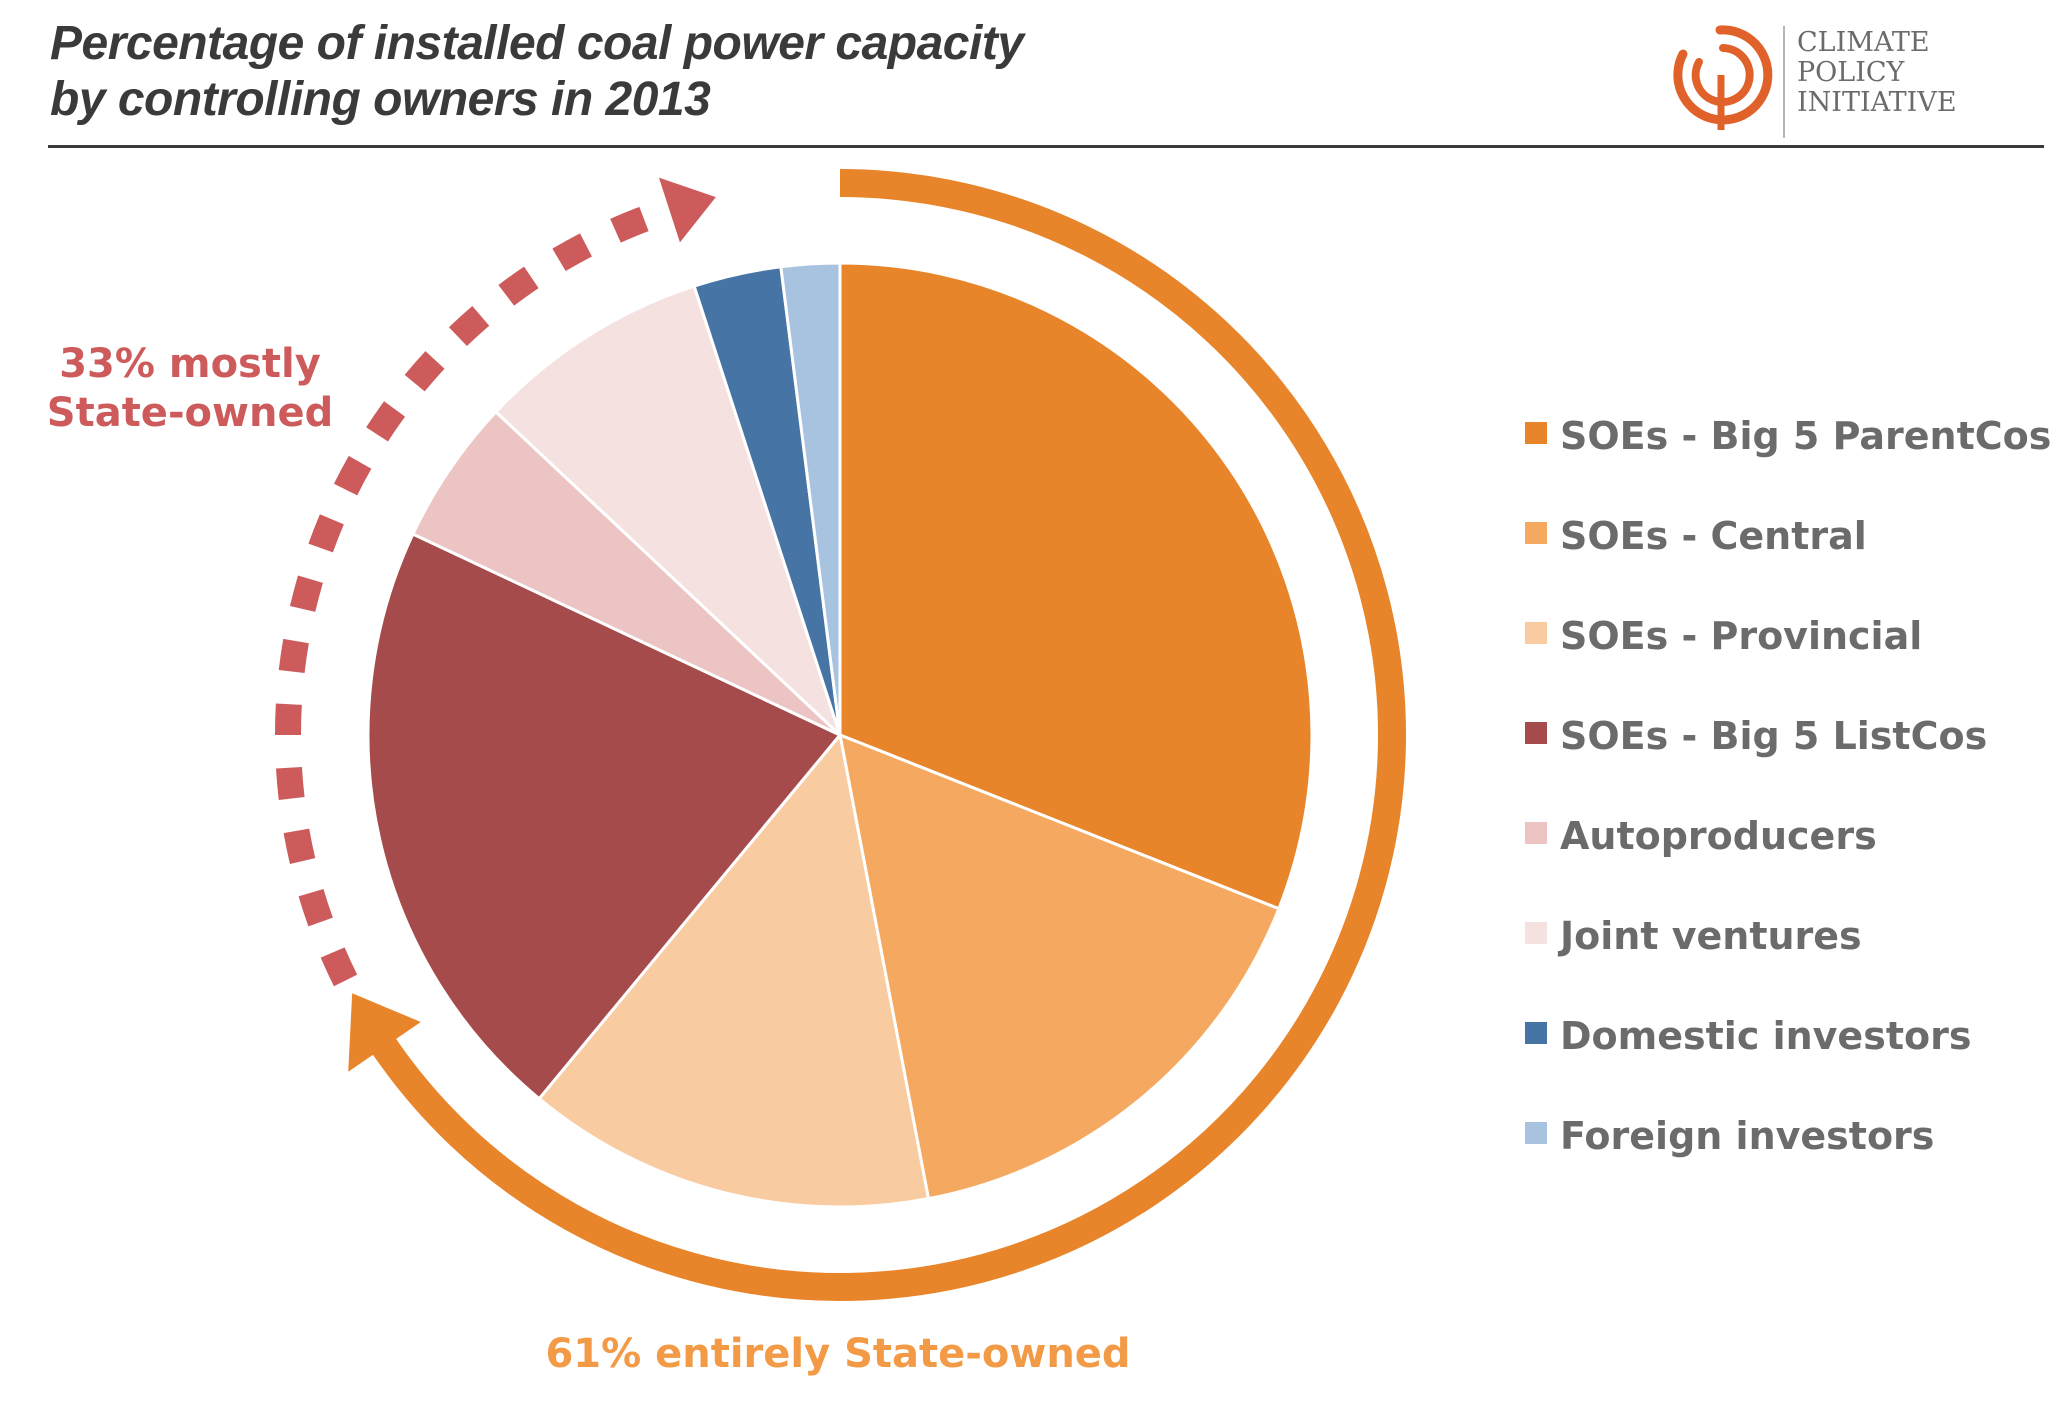  I want to click on logo-text: CLIMATE POLICY INITIATIVE, so click(1877, 73).